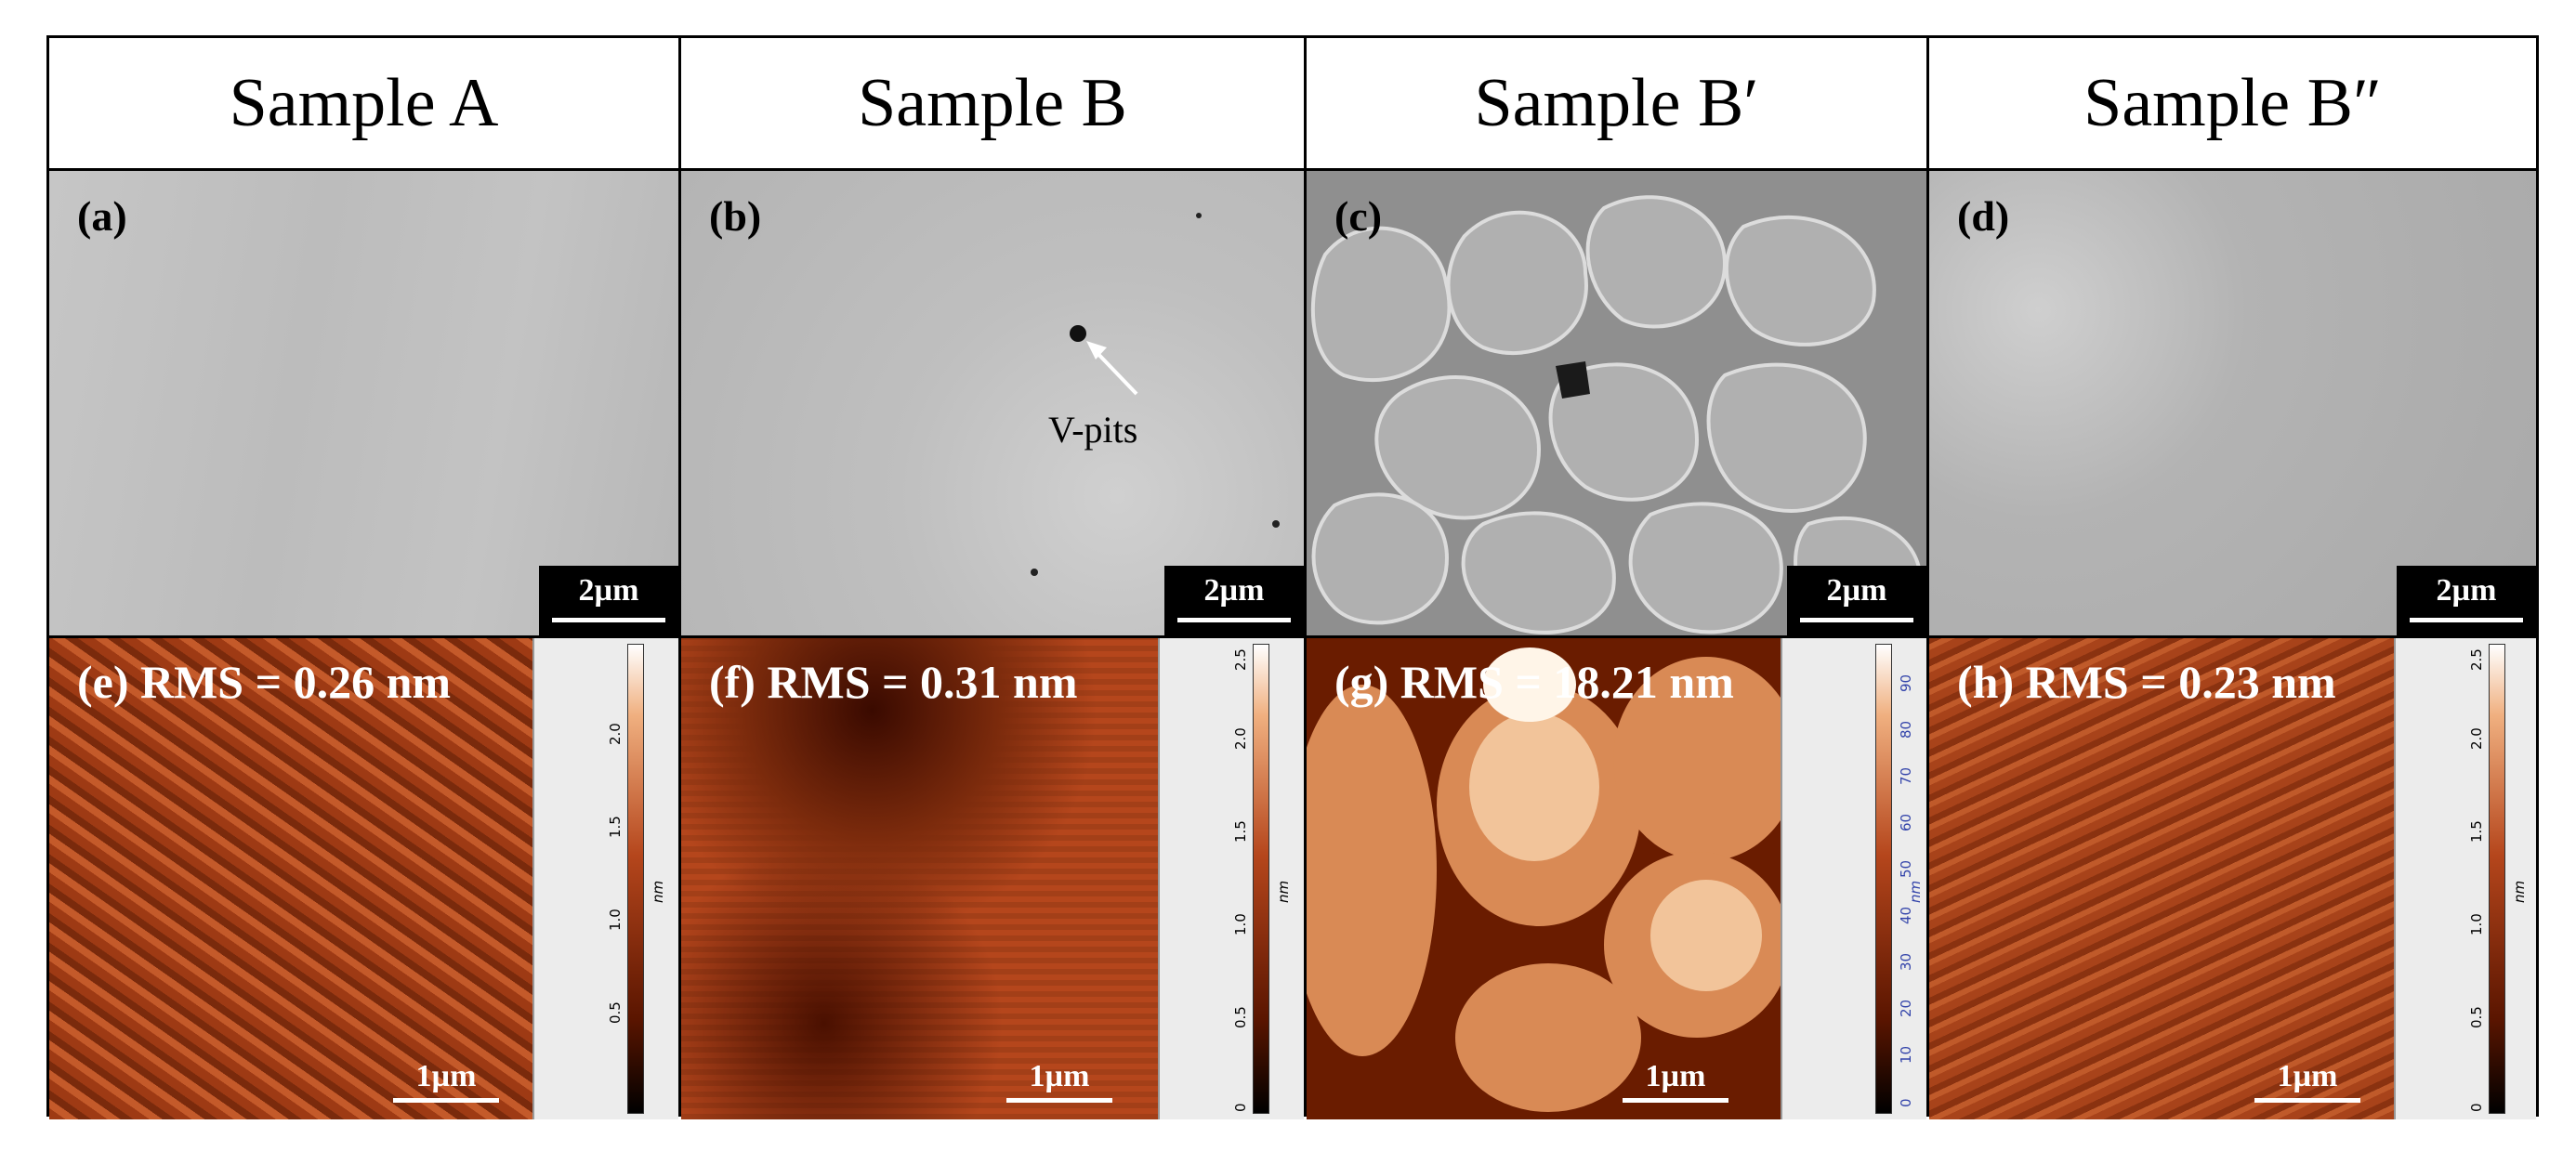 Image resolution: width=2576 pixels, height=1151 pixels. I want to click on rms-label: (e) RMS = 0.26 nm, so click(264, 682).